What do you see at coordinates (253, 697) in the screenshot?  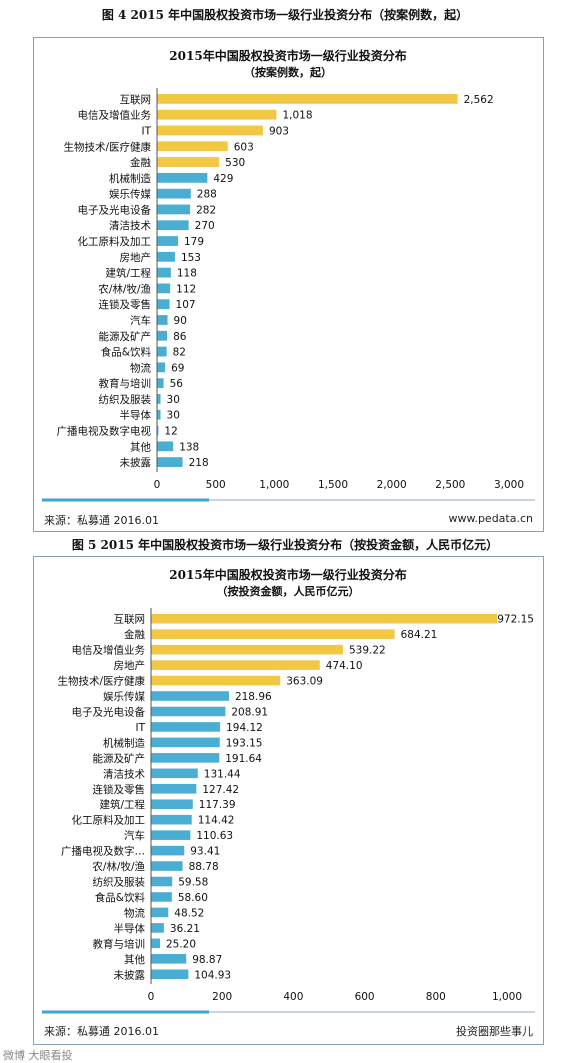 I see `value-label: 218.96` at bounding box center [253, 697].